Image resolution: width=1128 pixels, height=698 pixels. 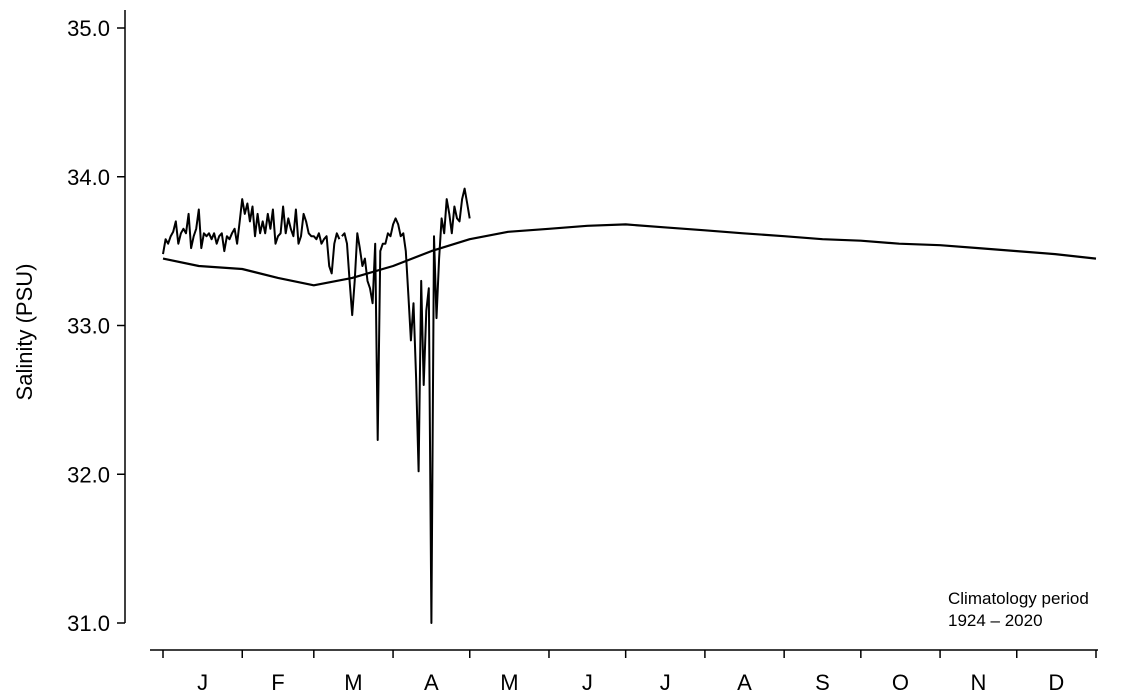 What do you see at coordinates (353, 682) in the screenshot?
I see `month-label-2: M` at bounding box center [353, 682].